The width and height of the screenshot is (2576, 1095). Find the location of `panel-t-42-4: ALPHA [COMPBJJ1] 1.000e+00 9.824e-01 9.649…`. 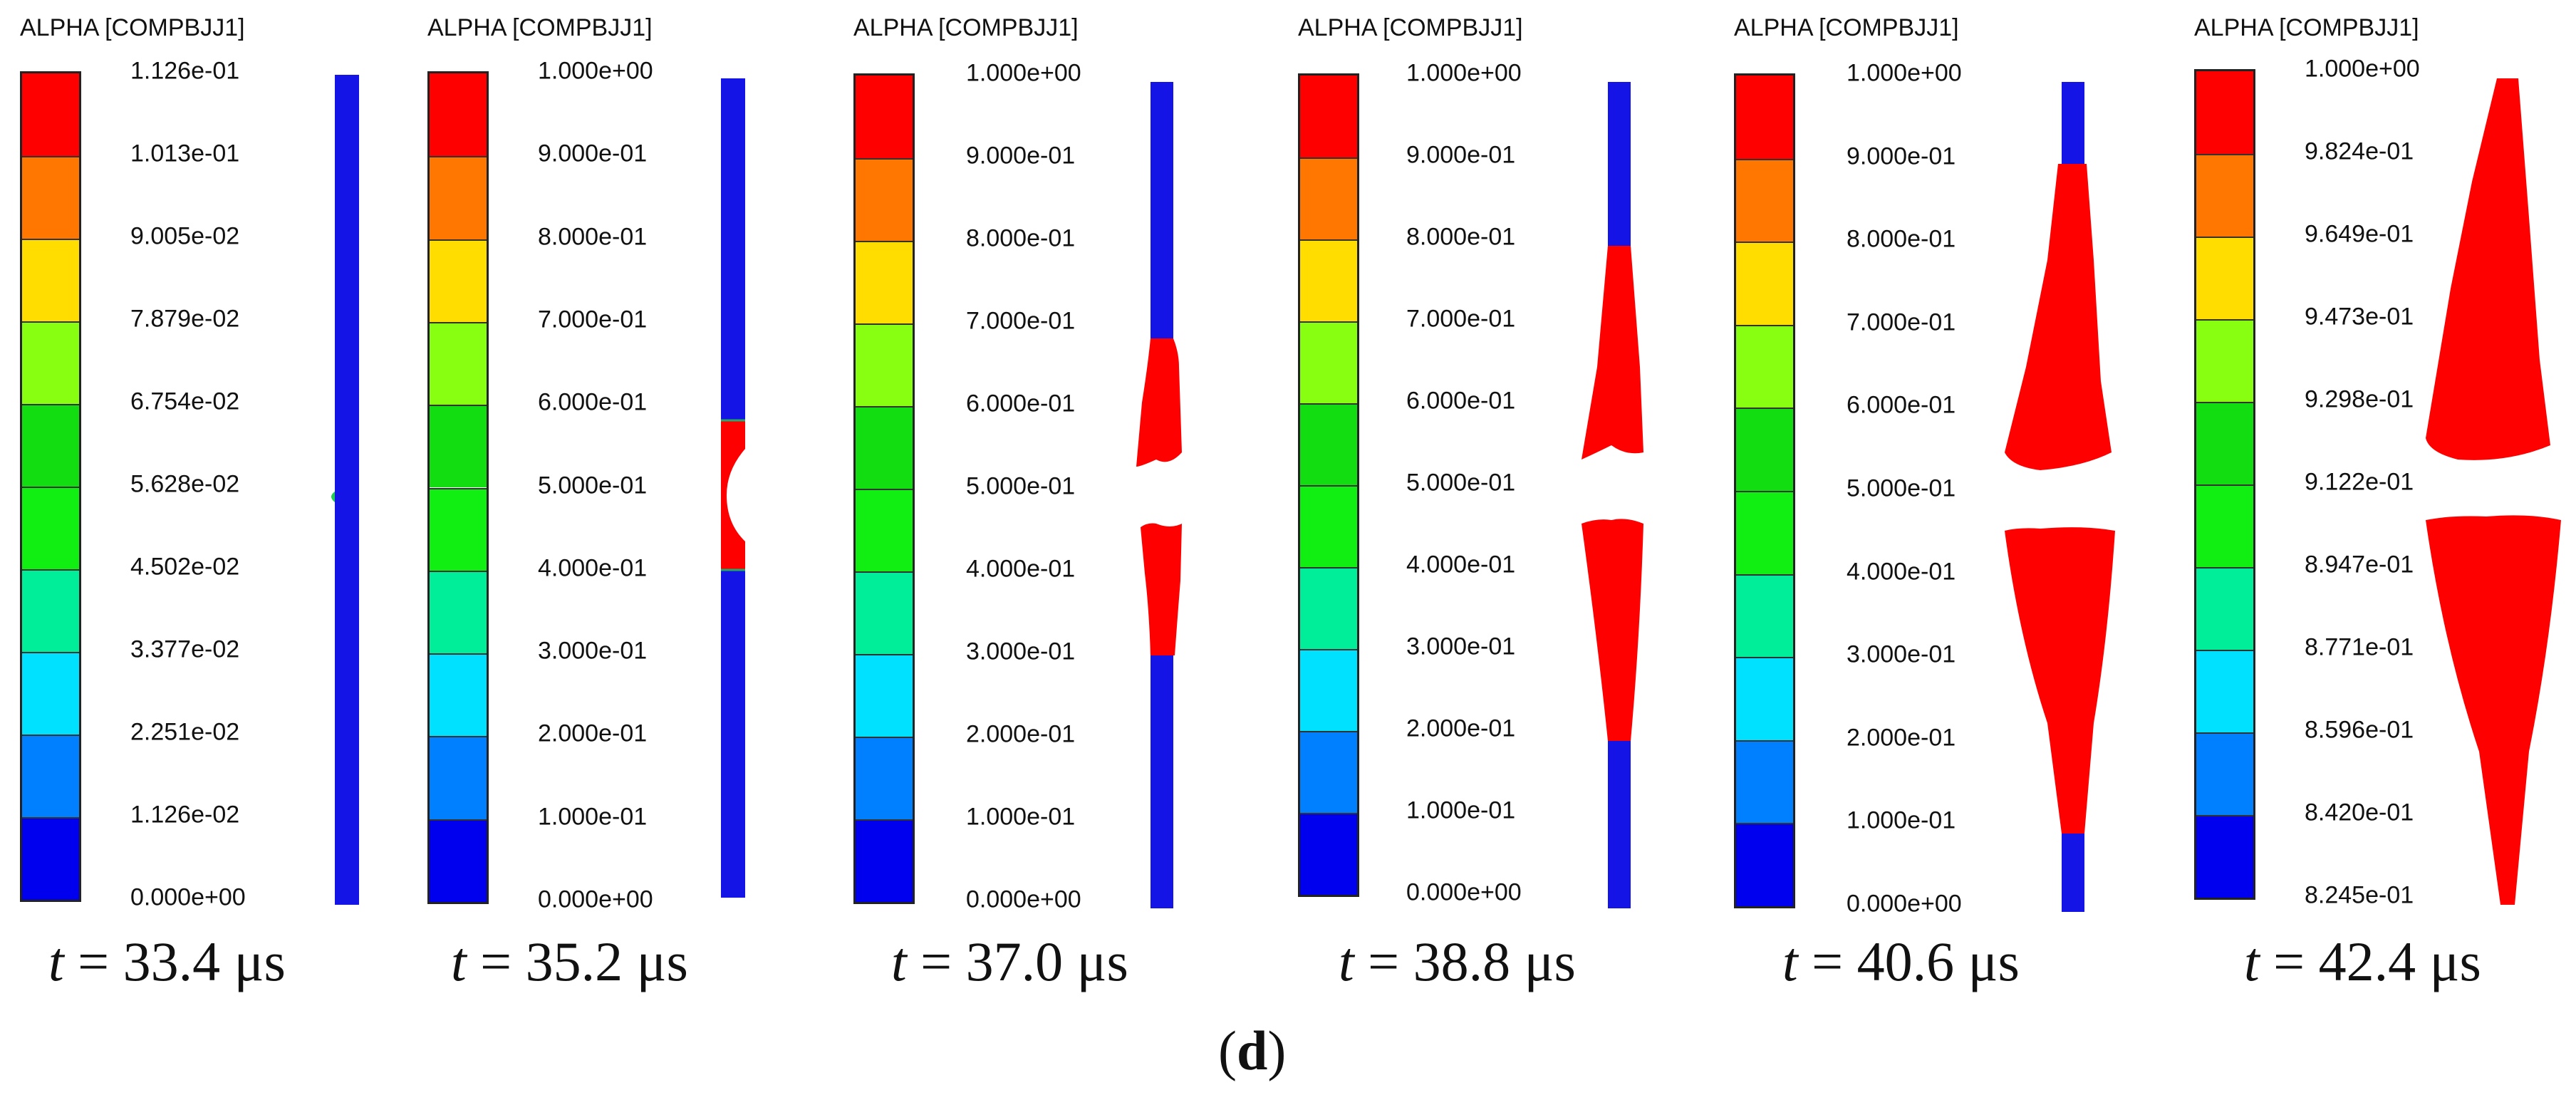

panel-t-42-4: ALPHA [COMPBJJ1] 1.000e+00 9.824e-01 9.649… is located at coordinates (2385, 547).